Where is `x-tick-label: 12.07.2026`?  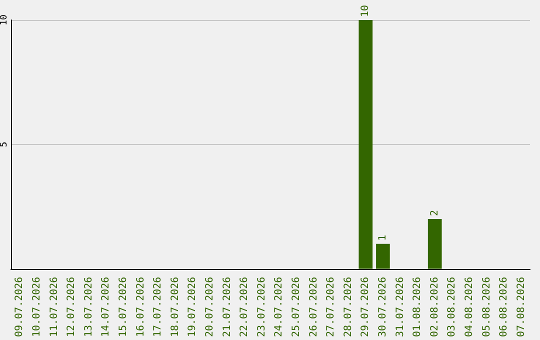 x-tick-label: 12.07.2026 is located at coordinates (72, 307).